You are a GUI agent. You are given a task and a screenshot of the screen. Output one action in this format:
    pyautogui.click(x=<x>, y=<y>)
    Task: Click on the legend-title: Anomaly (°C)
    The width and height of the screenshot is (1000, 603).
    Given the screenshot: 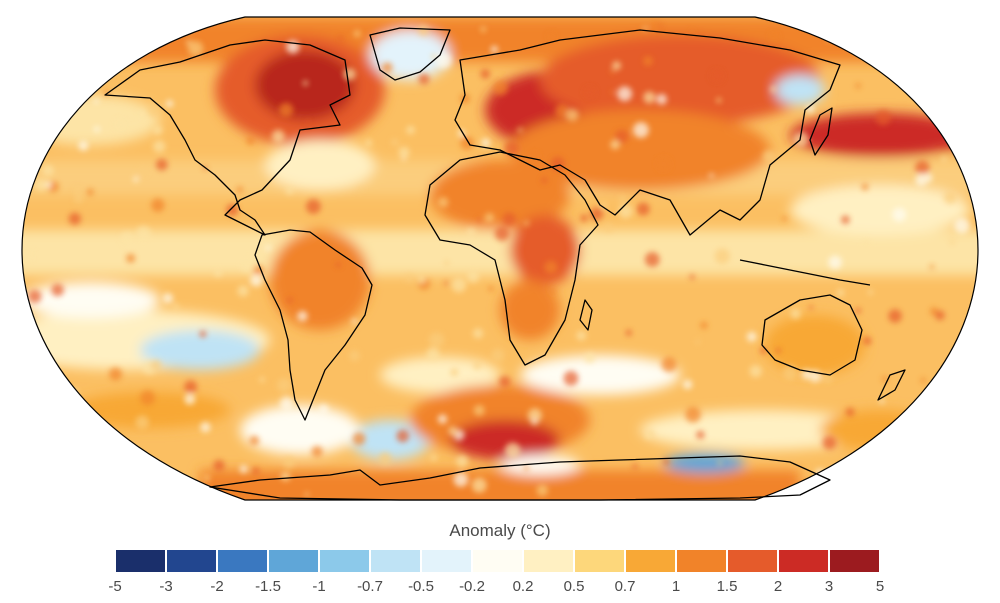 What is the action you would take?
    pyautogui.click(x=500, y=530)
    